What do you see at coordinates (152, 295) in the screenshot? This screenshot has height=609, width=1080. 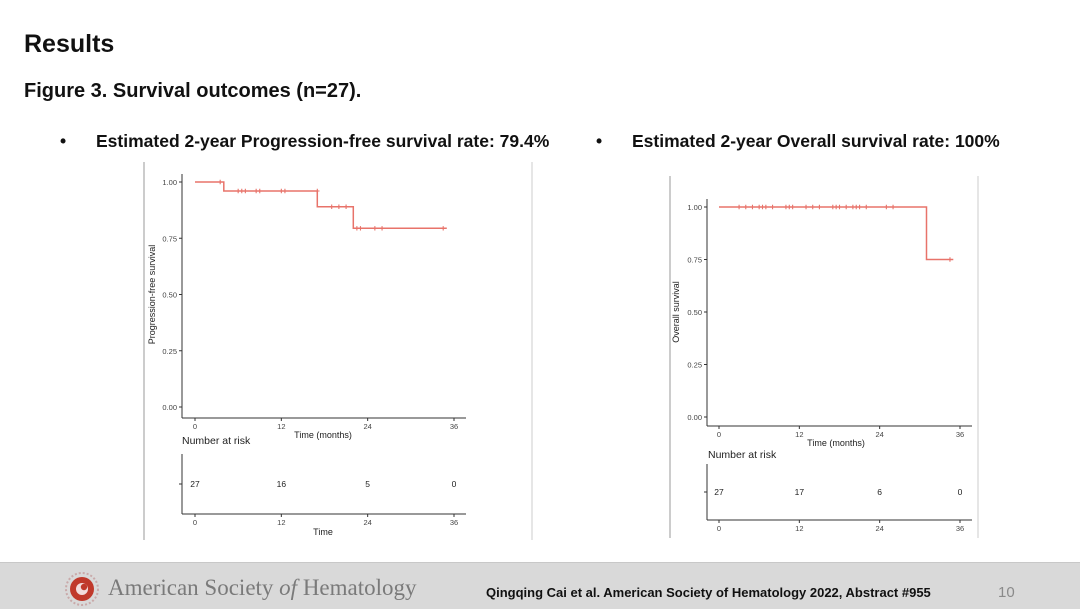 I see `y-axis-title: Progression-free survival` at bounding box center [152, 295].